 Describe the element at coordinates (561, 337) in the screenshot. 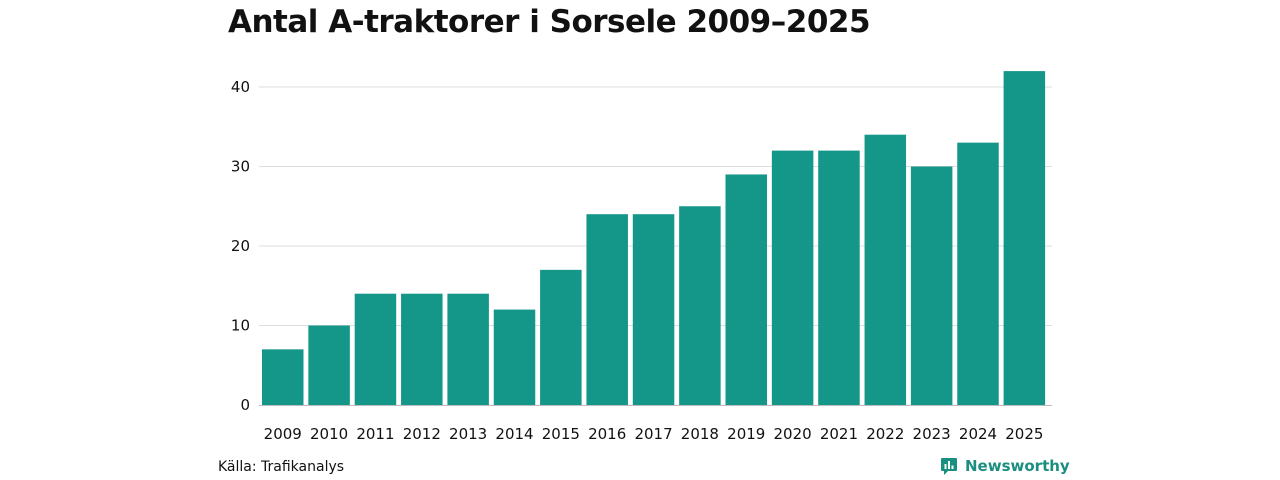

I see `bar-2015` at that location.